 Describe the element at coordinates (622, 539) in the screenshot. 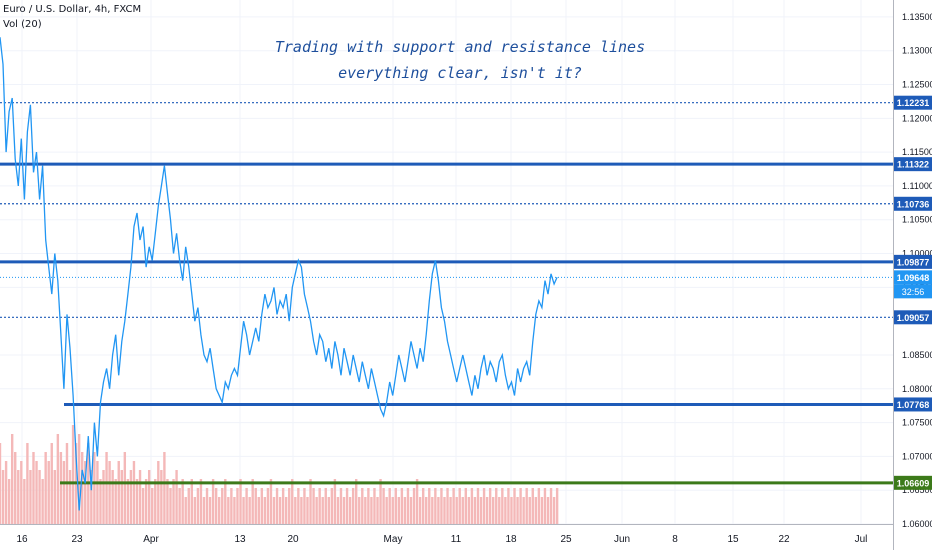

I see `x-tick-label: Jun` at that location.